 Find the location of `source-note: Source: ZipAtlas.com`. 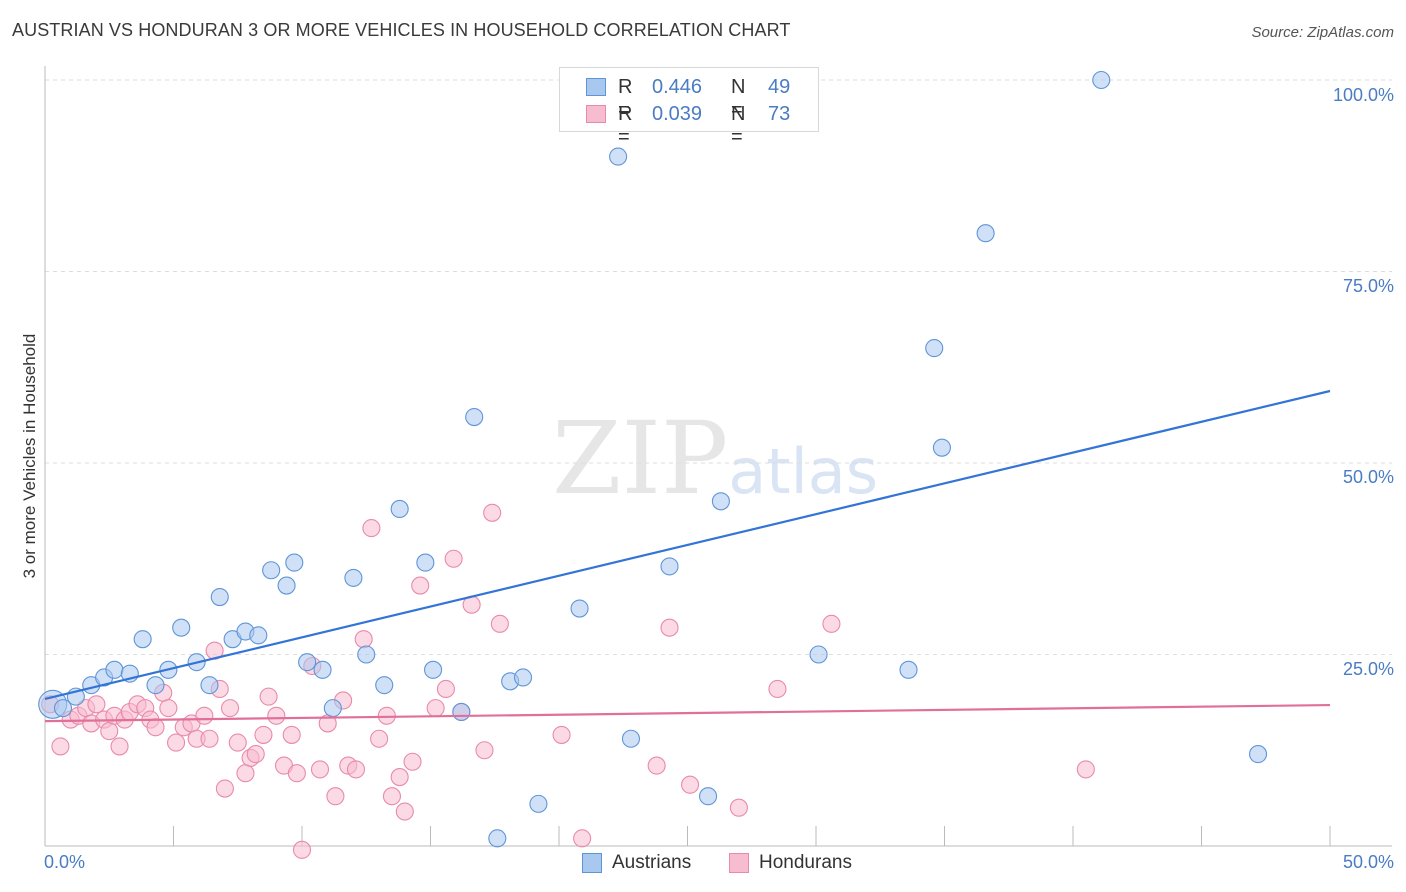

source-note: Source: ZipAtlas.com is located at coordinates (1322, 32).